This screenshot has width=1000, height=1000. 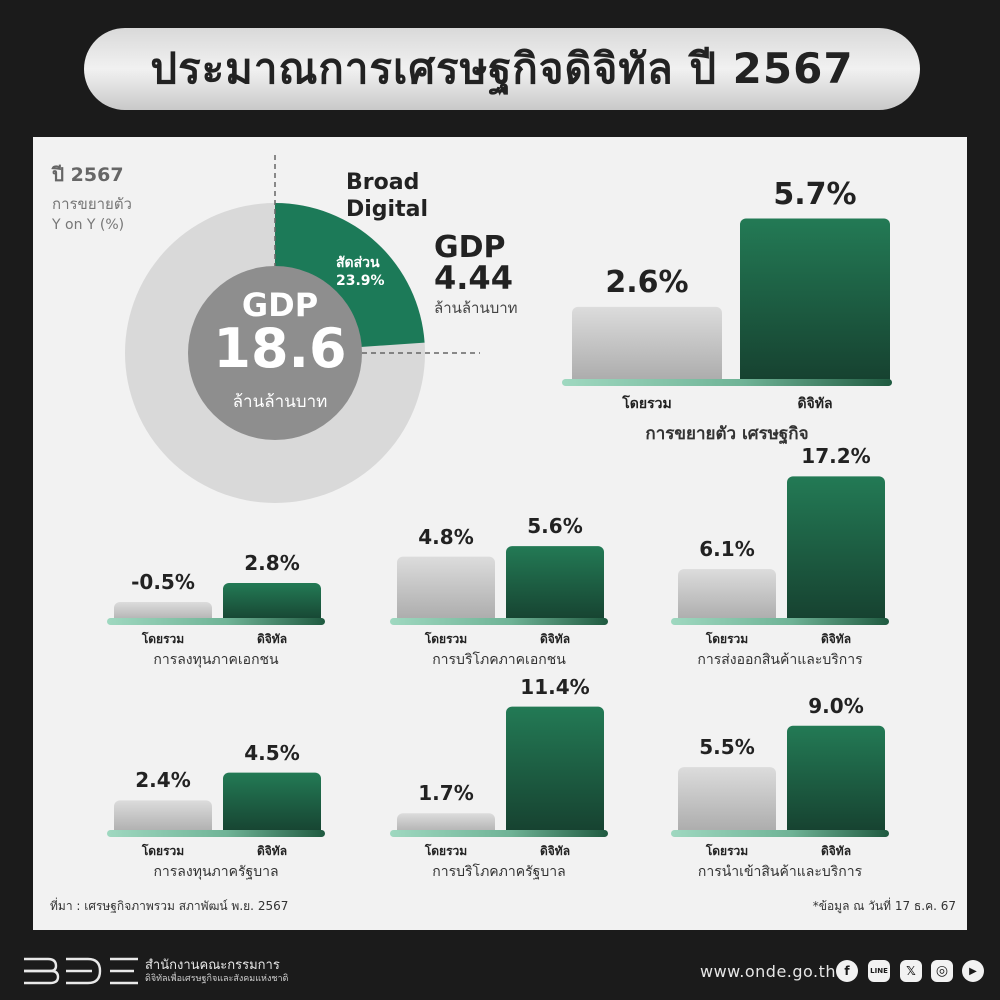 What do you see at coordinates (446, 793) in the screenshot?
I see `data-label-overall: 1.7%` at bounding box center [446, 793].